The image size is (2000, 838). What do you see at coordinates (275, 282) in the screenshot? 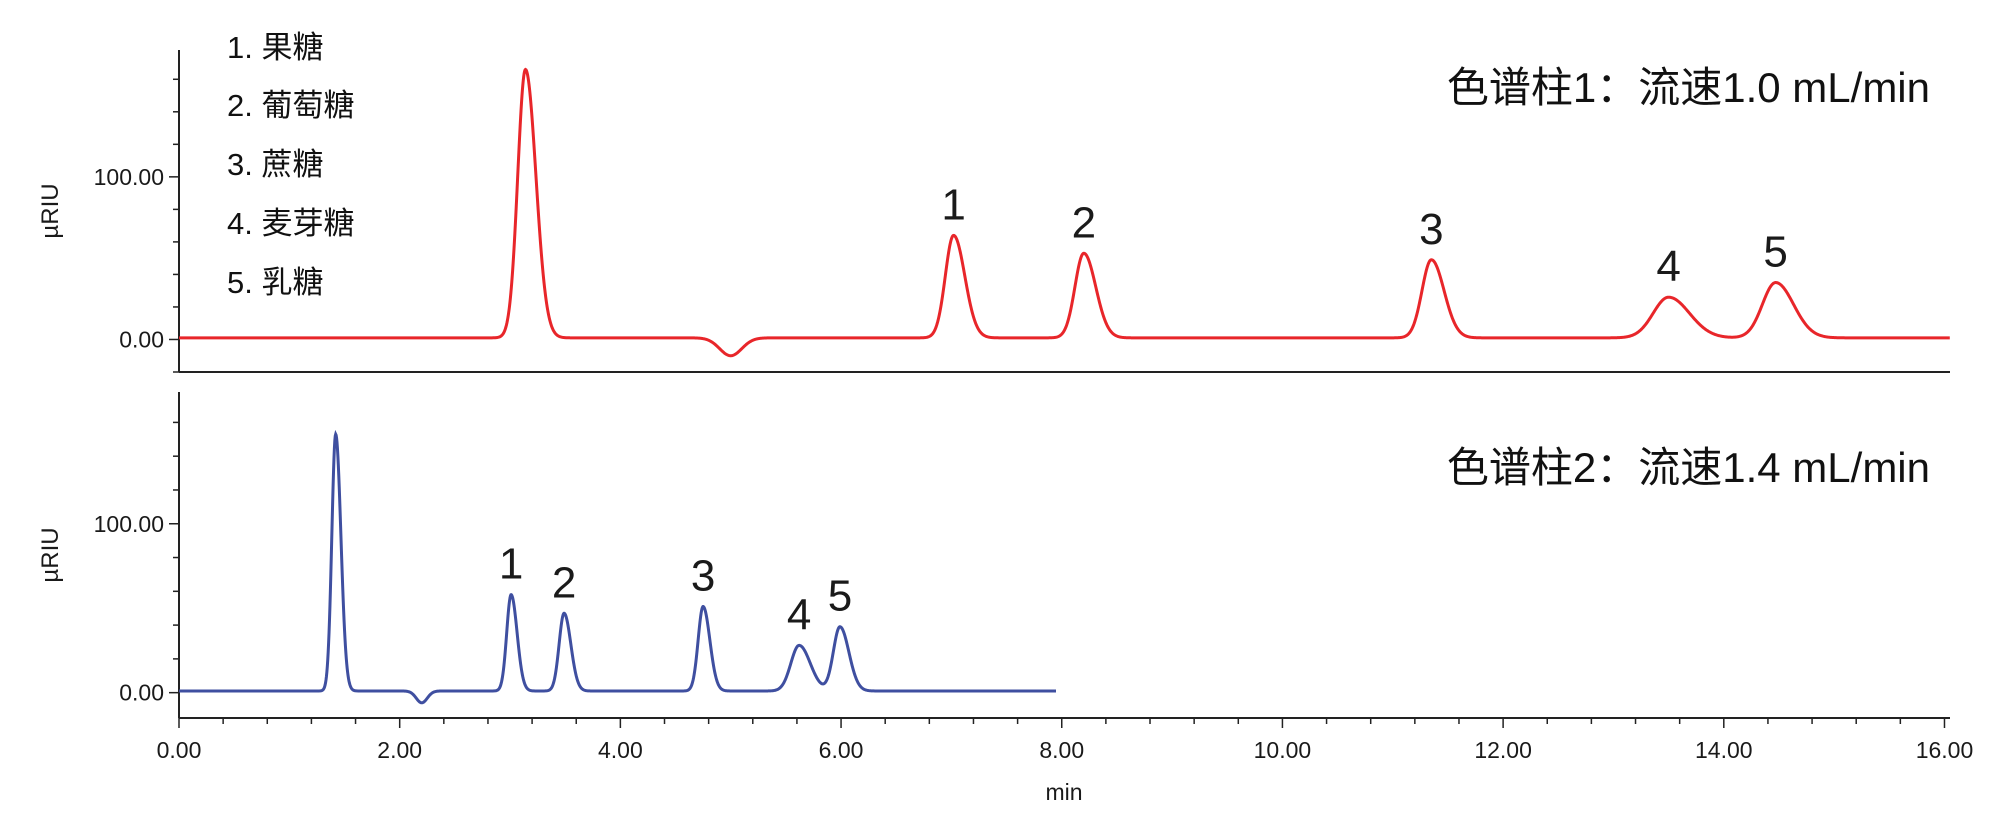
I see `legend-item-5: 5. 乳糖` at bounding box center [275, 282].